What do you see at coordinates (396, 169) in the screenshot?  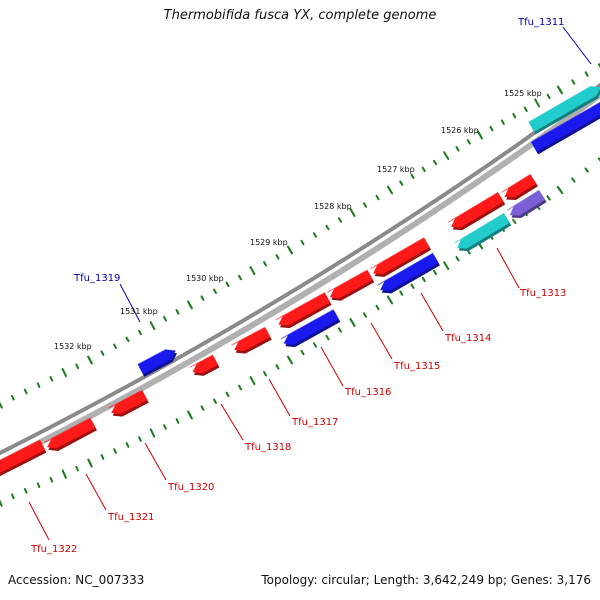 I see `kbp-tick-label: 1527 kbp` at bounding box center [396, 169].